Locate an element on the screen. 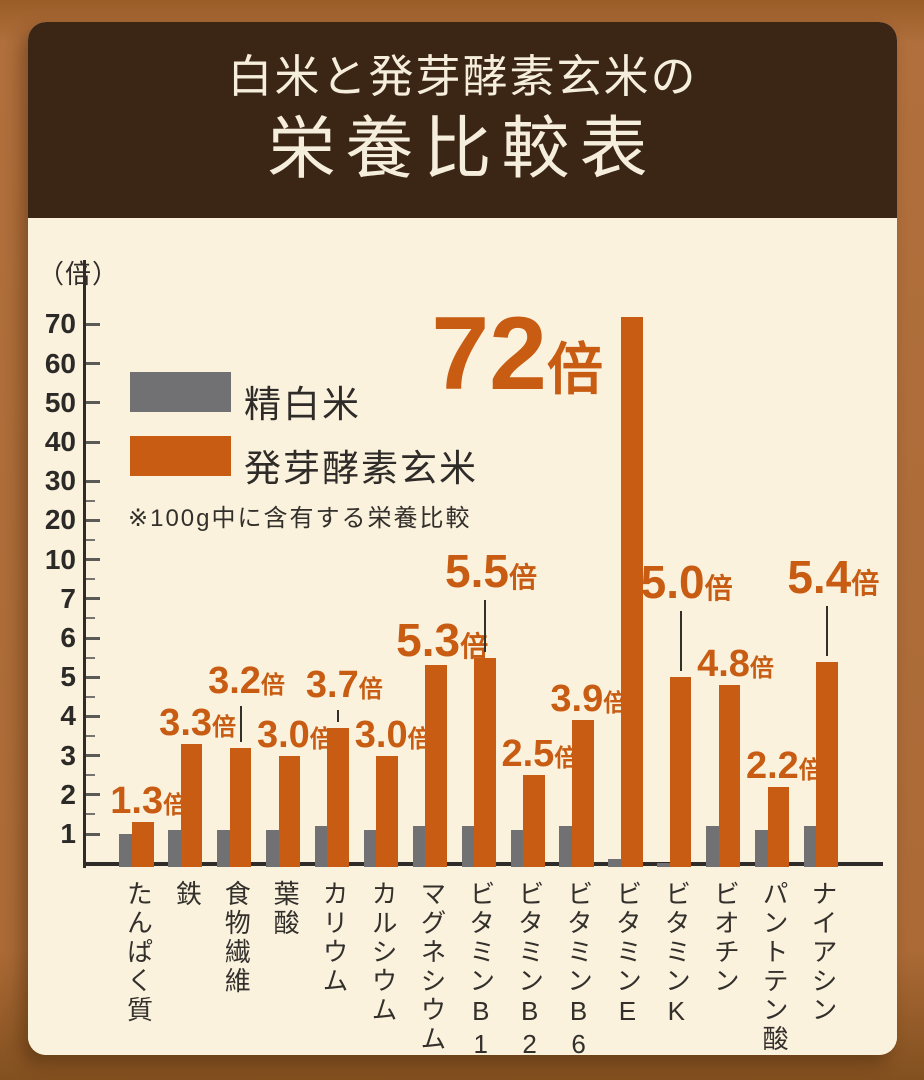 The height and width of the screenshot is (1080, 924). y-tick-label: 5 is located at coordinates (68, 677).